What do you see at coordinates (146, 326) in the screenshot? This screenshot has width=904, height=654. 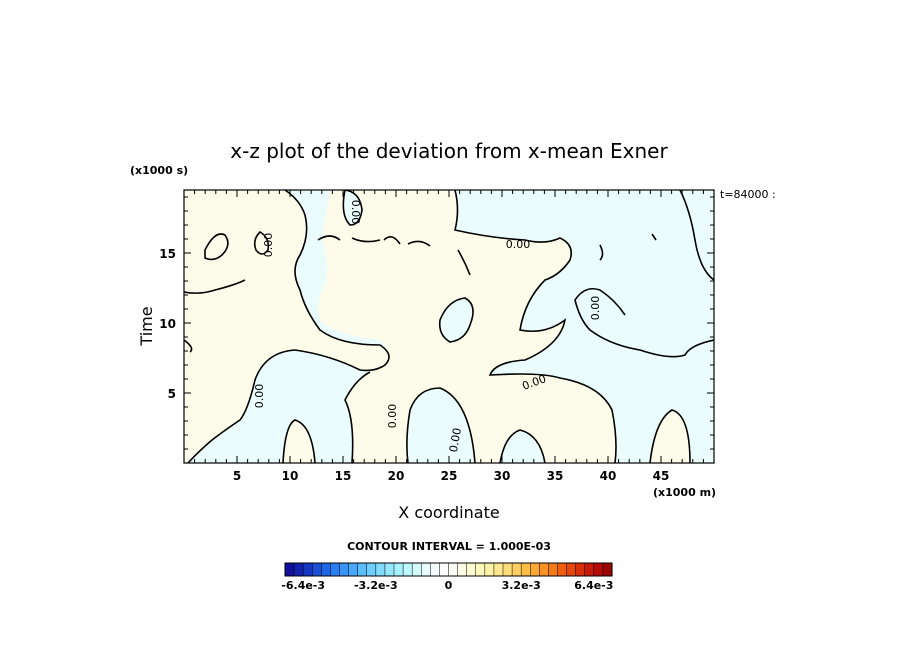 I see `y-axis-label: Time` at bounding box center [146, 326].